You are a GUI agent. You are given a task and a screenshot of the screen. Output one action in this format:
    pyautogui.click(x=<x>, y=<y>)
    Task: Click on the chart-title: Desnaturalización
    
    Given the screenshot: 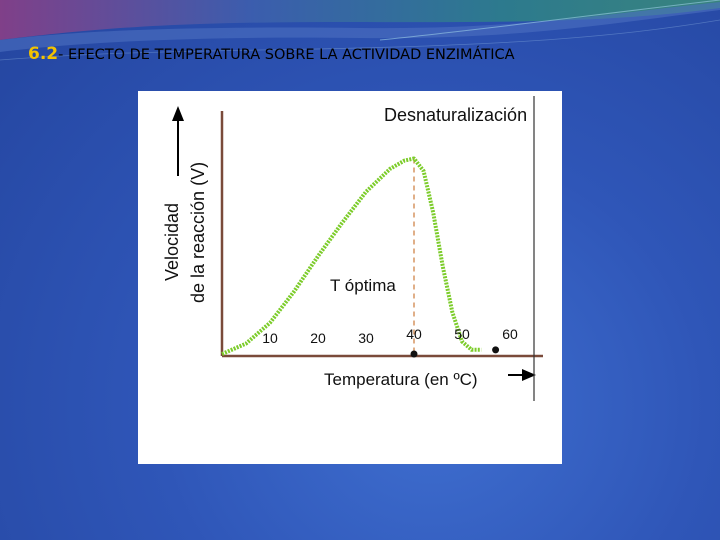 What is the action you would take?
    pyautogui.click(x=455, y=115)
    